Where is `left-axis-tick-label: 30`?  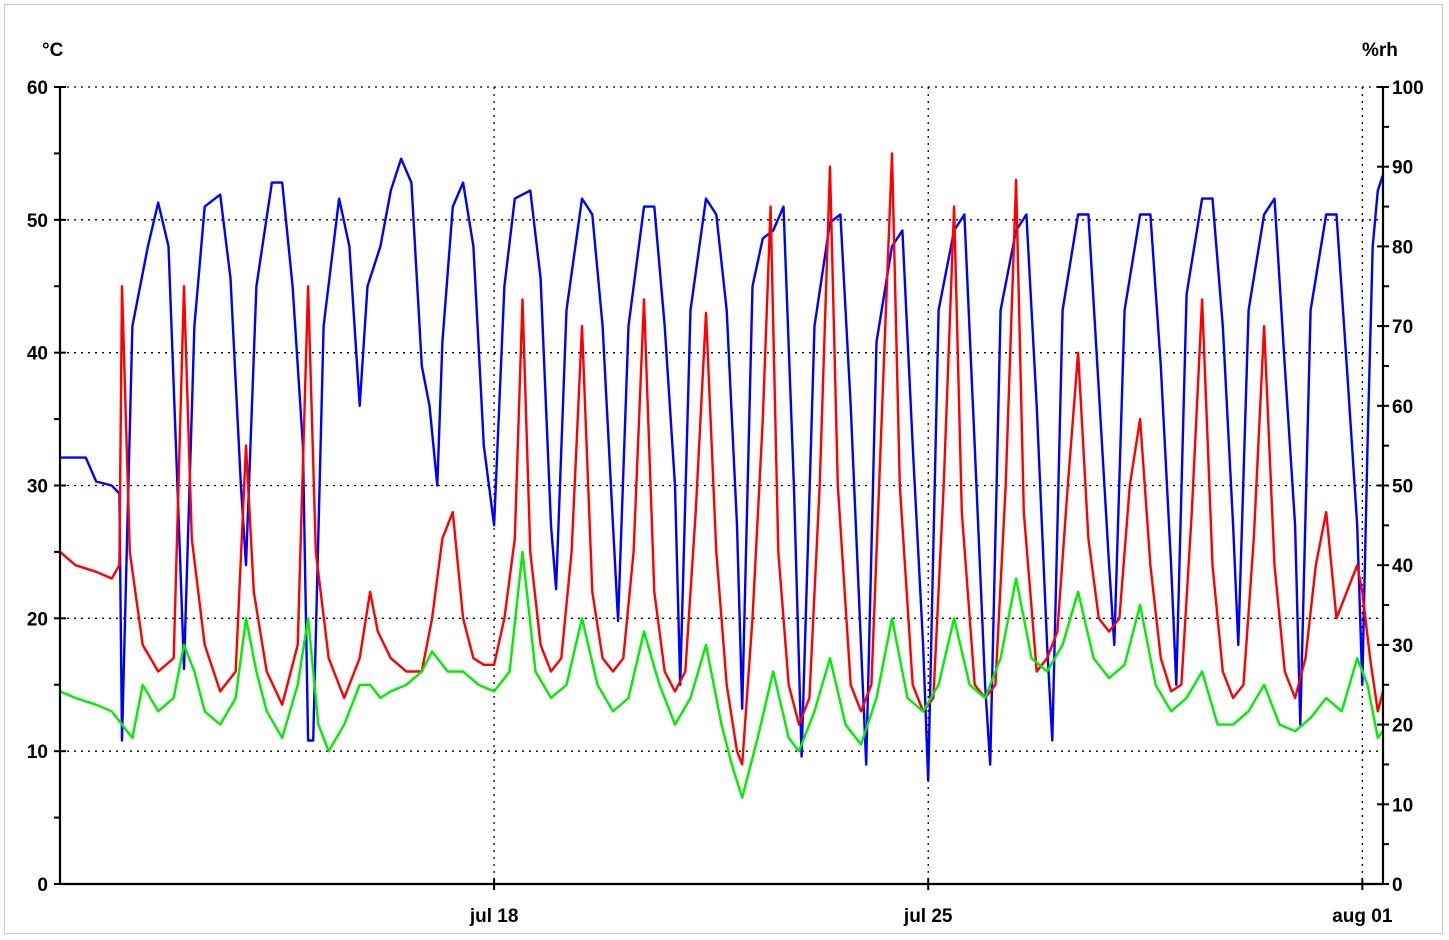
left-axis-tick-label: 30 is located at coordinates (37, 487).